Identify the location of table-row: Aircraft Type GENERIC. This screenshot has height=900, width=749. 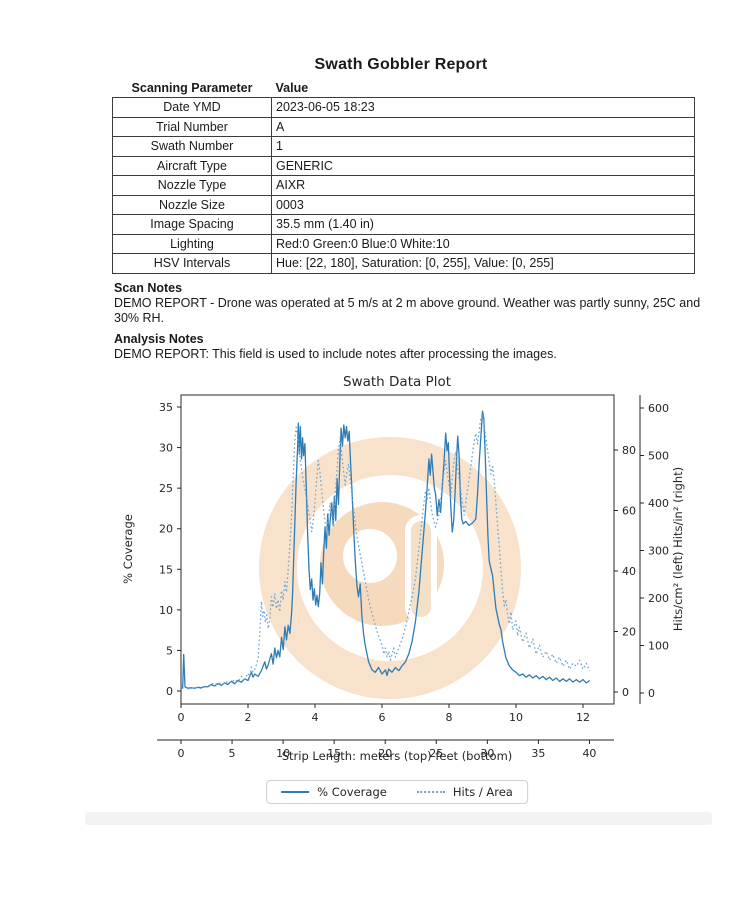
(403, 165).